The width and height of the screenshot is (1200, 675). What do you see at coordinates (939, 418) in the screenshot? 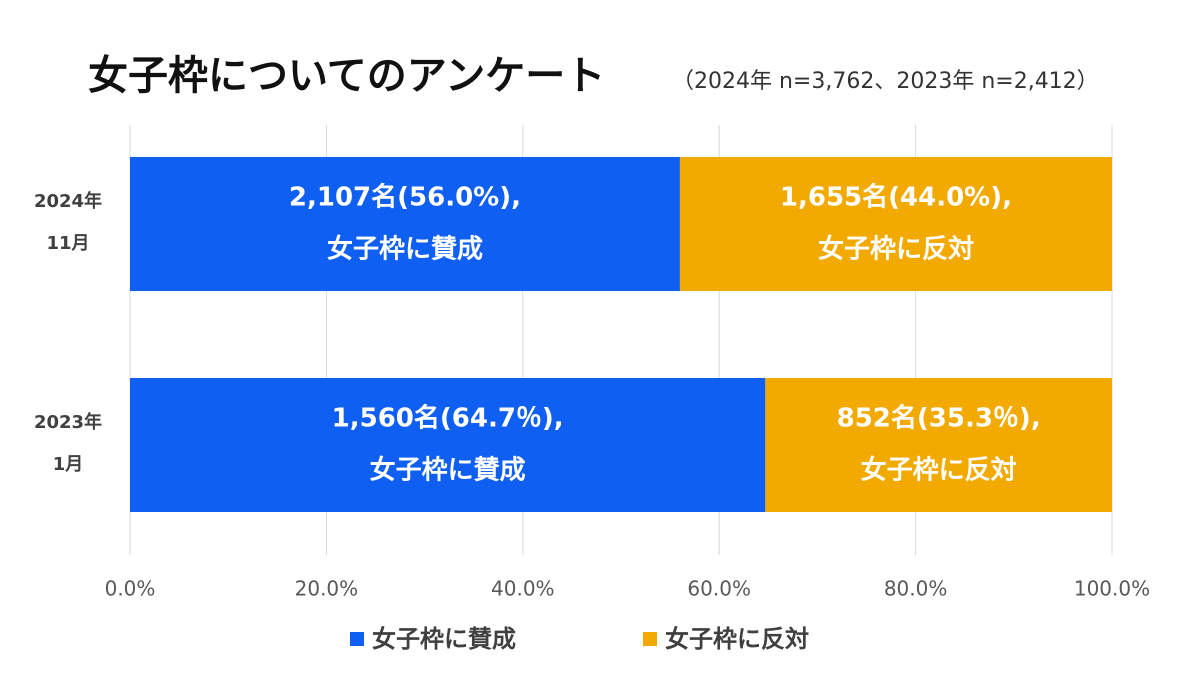
I see `data-label: 852名(35.3％),` at bounding box center [939, 418].